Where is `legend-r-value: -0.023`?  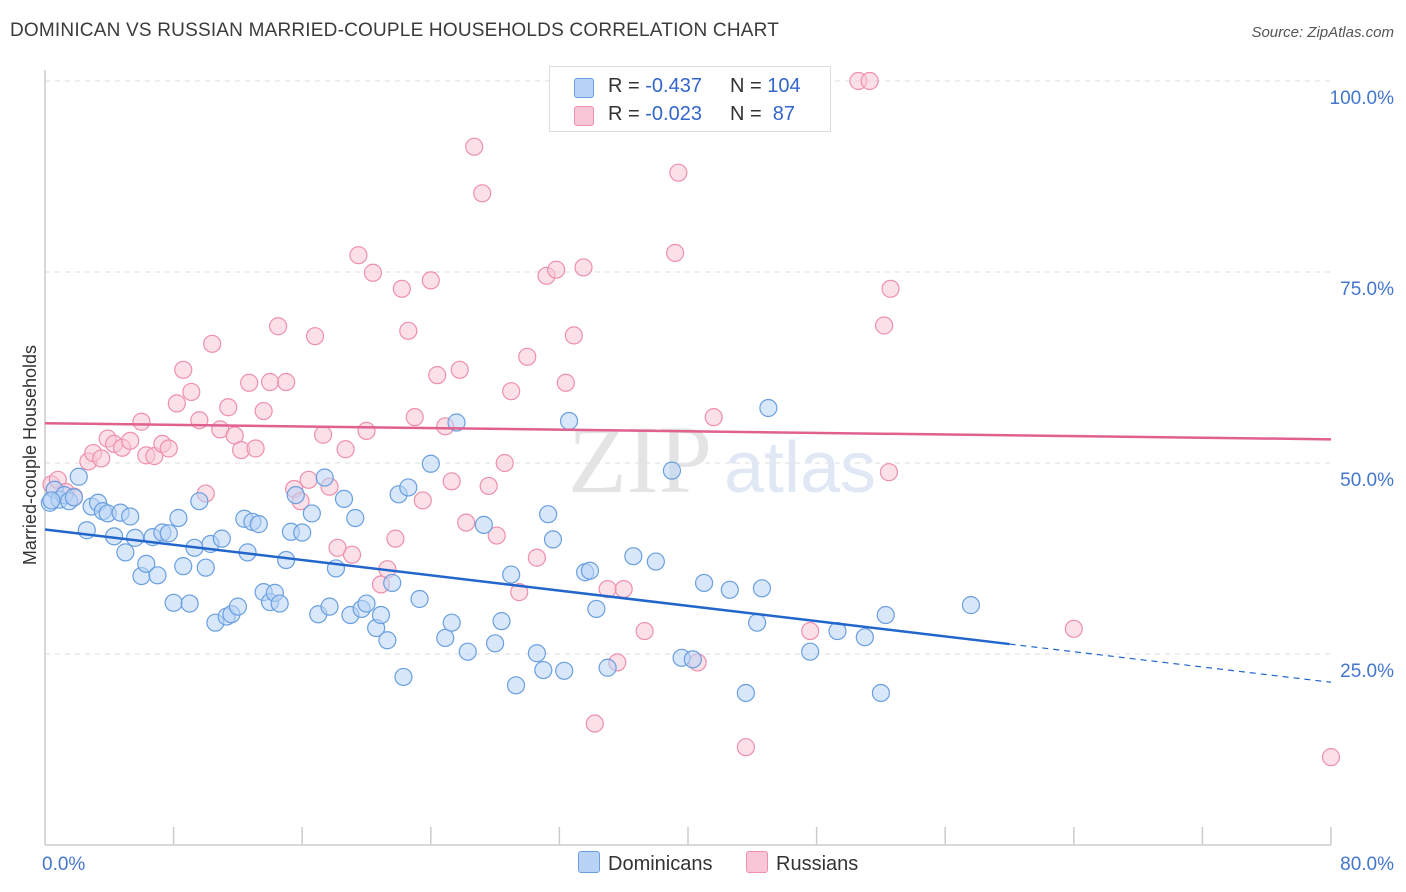 legend-r-value: -0.023 is located at coordinates (673, 114).